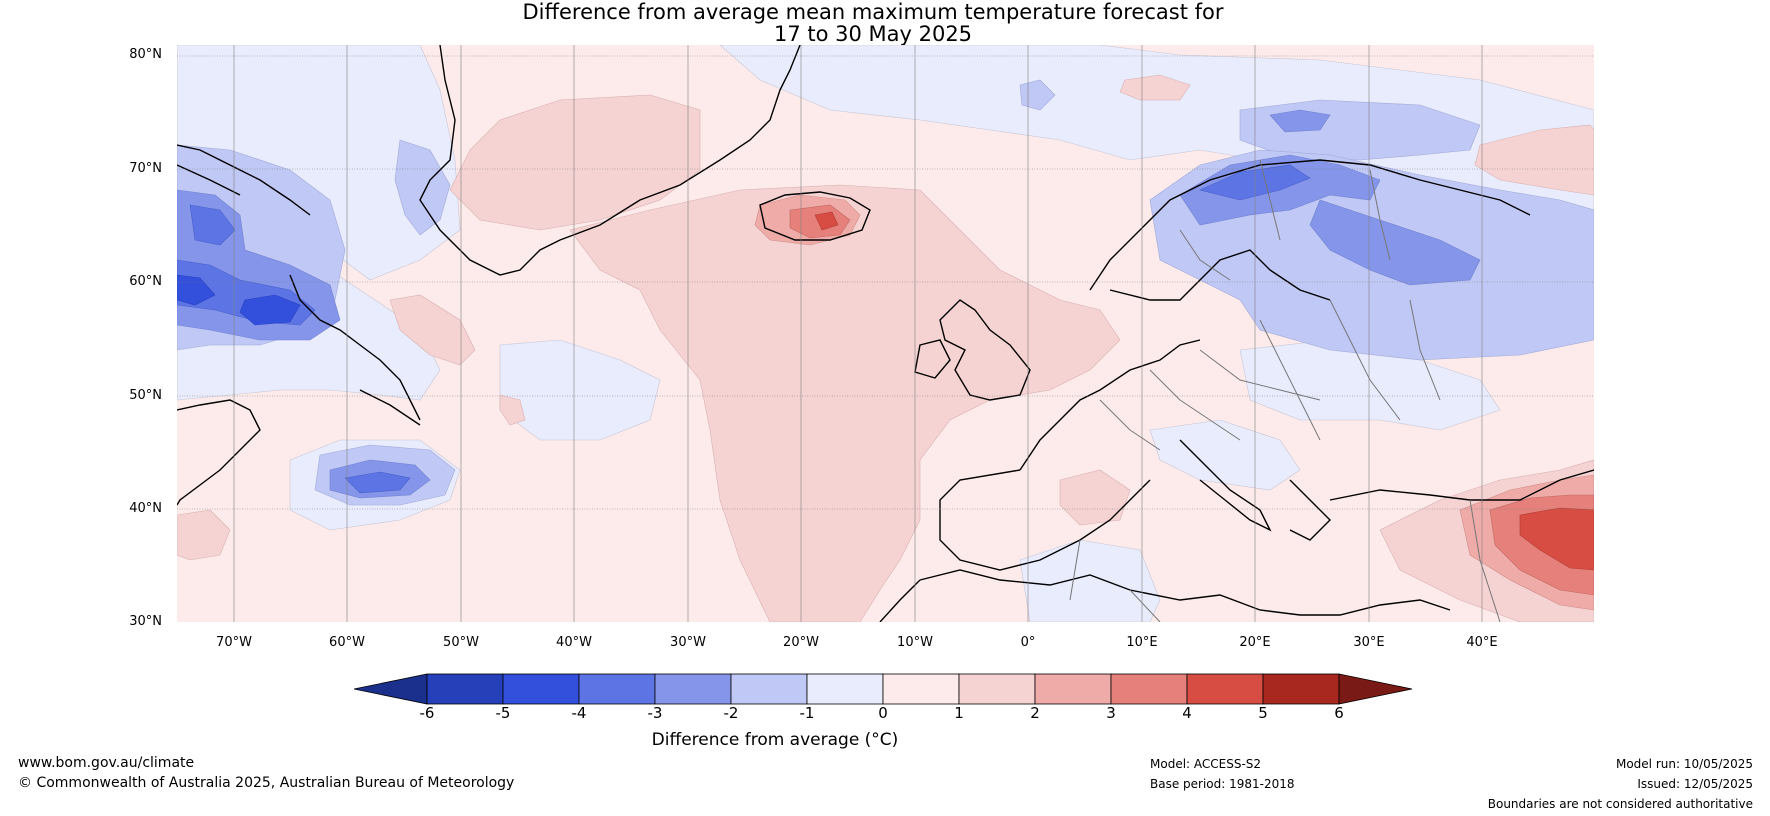 The image size is (1770, 816). I want to click on footer-model-run: Model run: 10/05/2025, so click(1684, 764).